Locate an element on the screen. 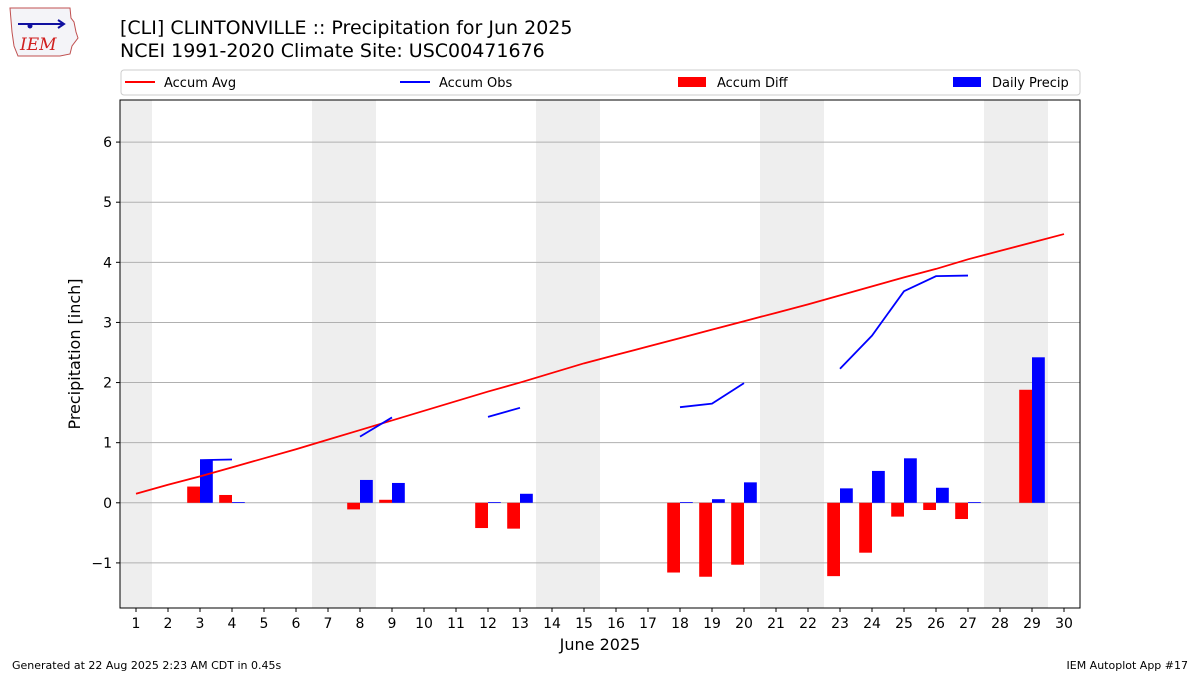  y-tick-label: 6 is located at coordinates (107, 143).